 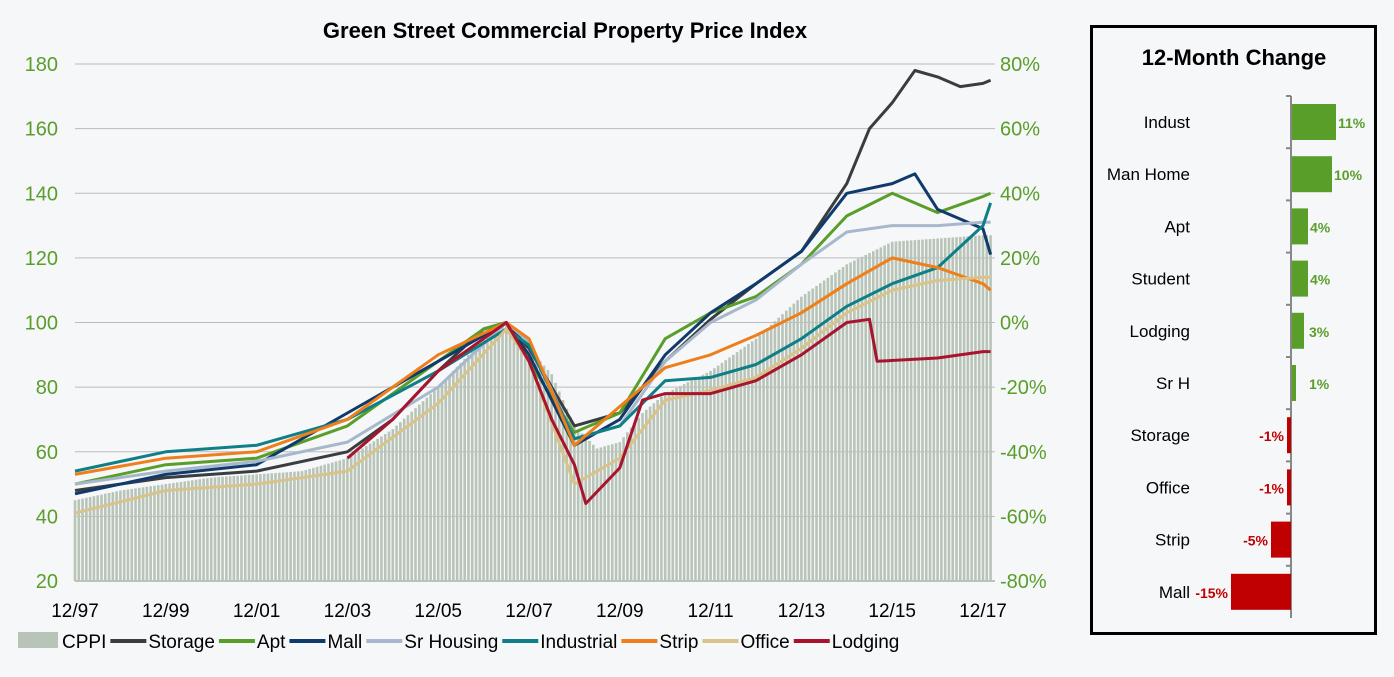 What do you see at coordinates (1020, 194) in the screenshot?
I see `right-axis-tick: 40%` at bounding box center [1020, 194].